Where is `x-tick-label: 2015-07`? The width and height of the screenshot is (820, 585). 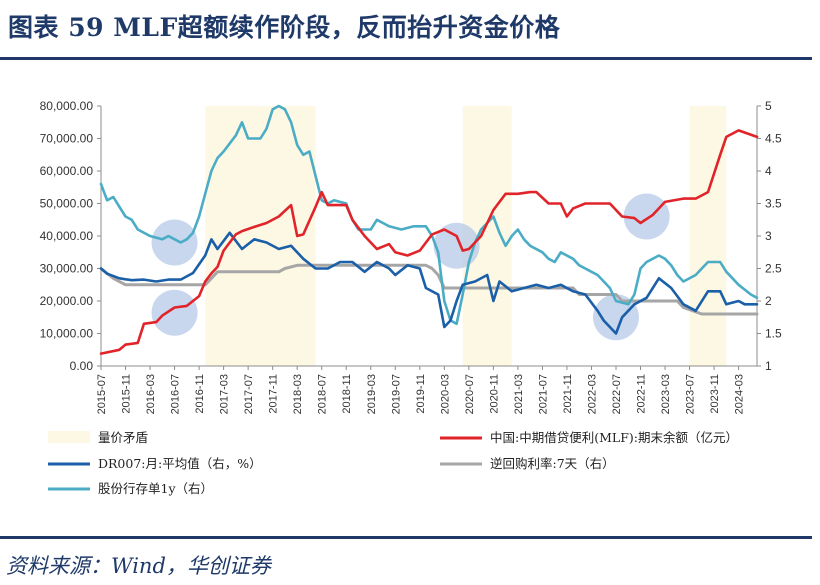
x-tick-label: 2015-07 is located at coordinates (102, 394).